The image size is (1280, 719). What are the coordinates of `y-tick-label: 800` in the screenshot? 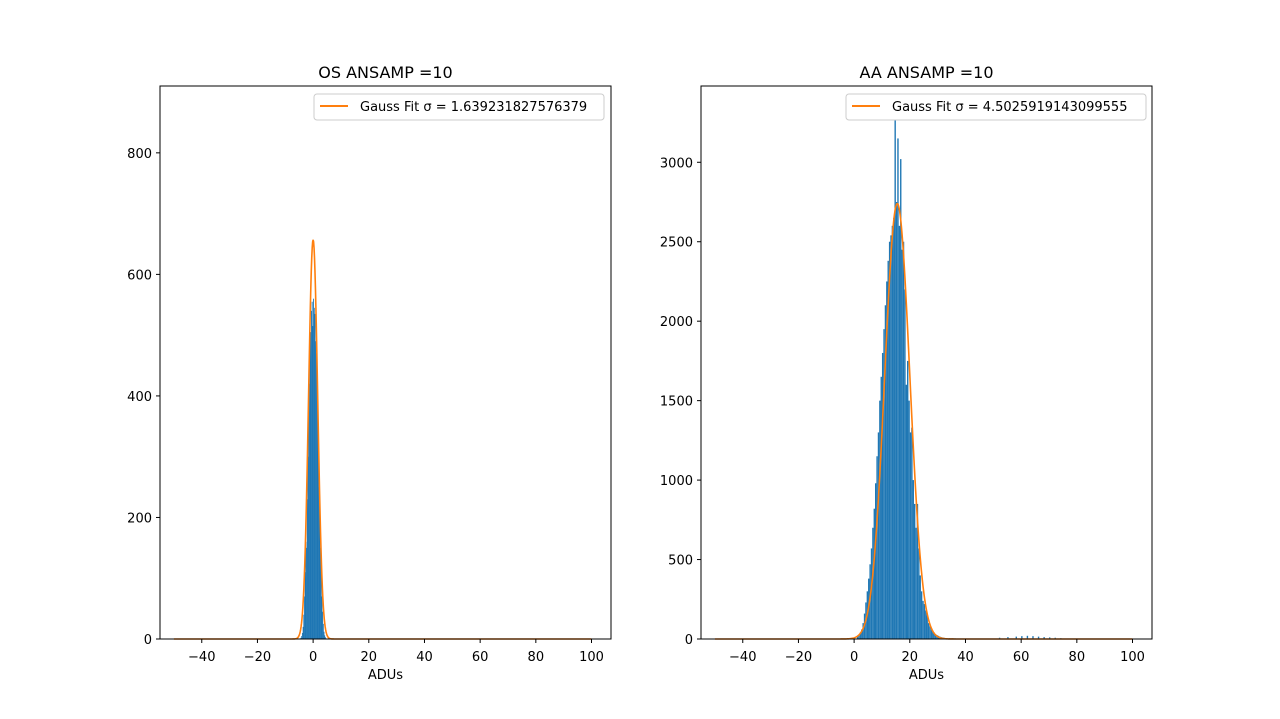 It's located at (139, 154).